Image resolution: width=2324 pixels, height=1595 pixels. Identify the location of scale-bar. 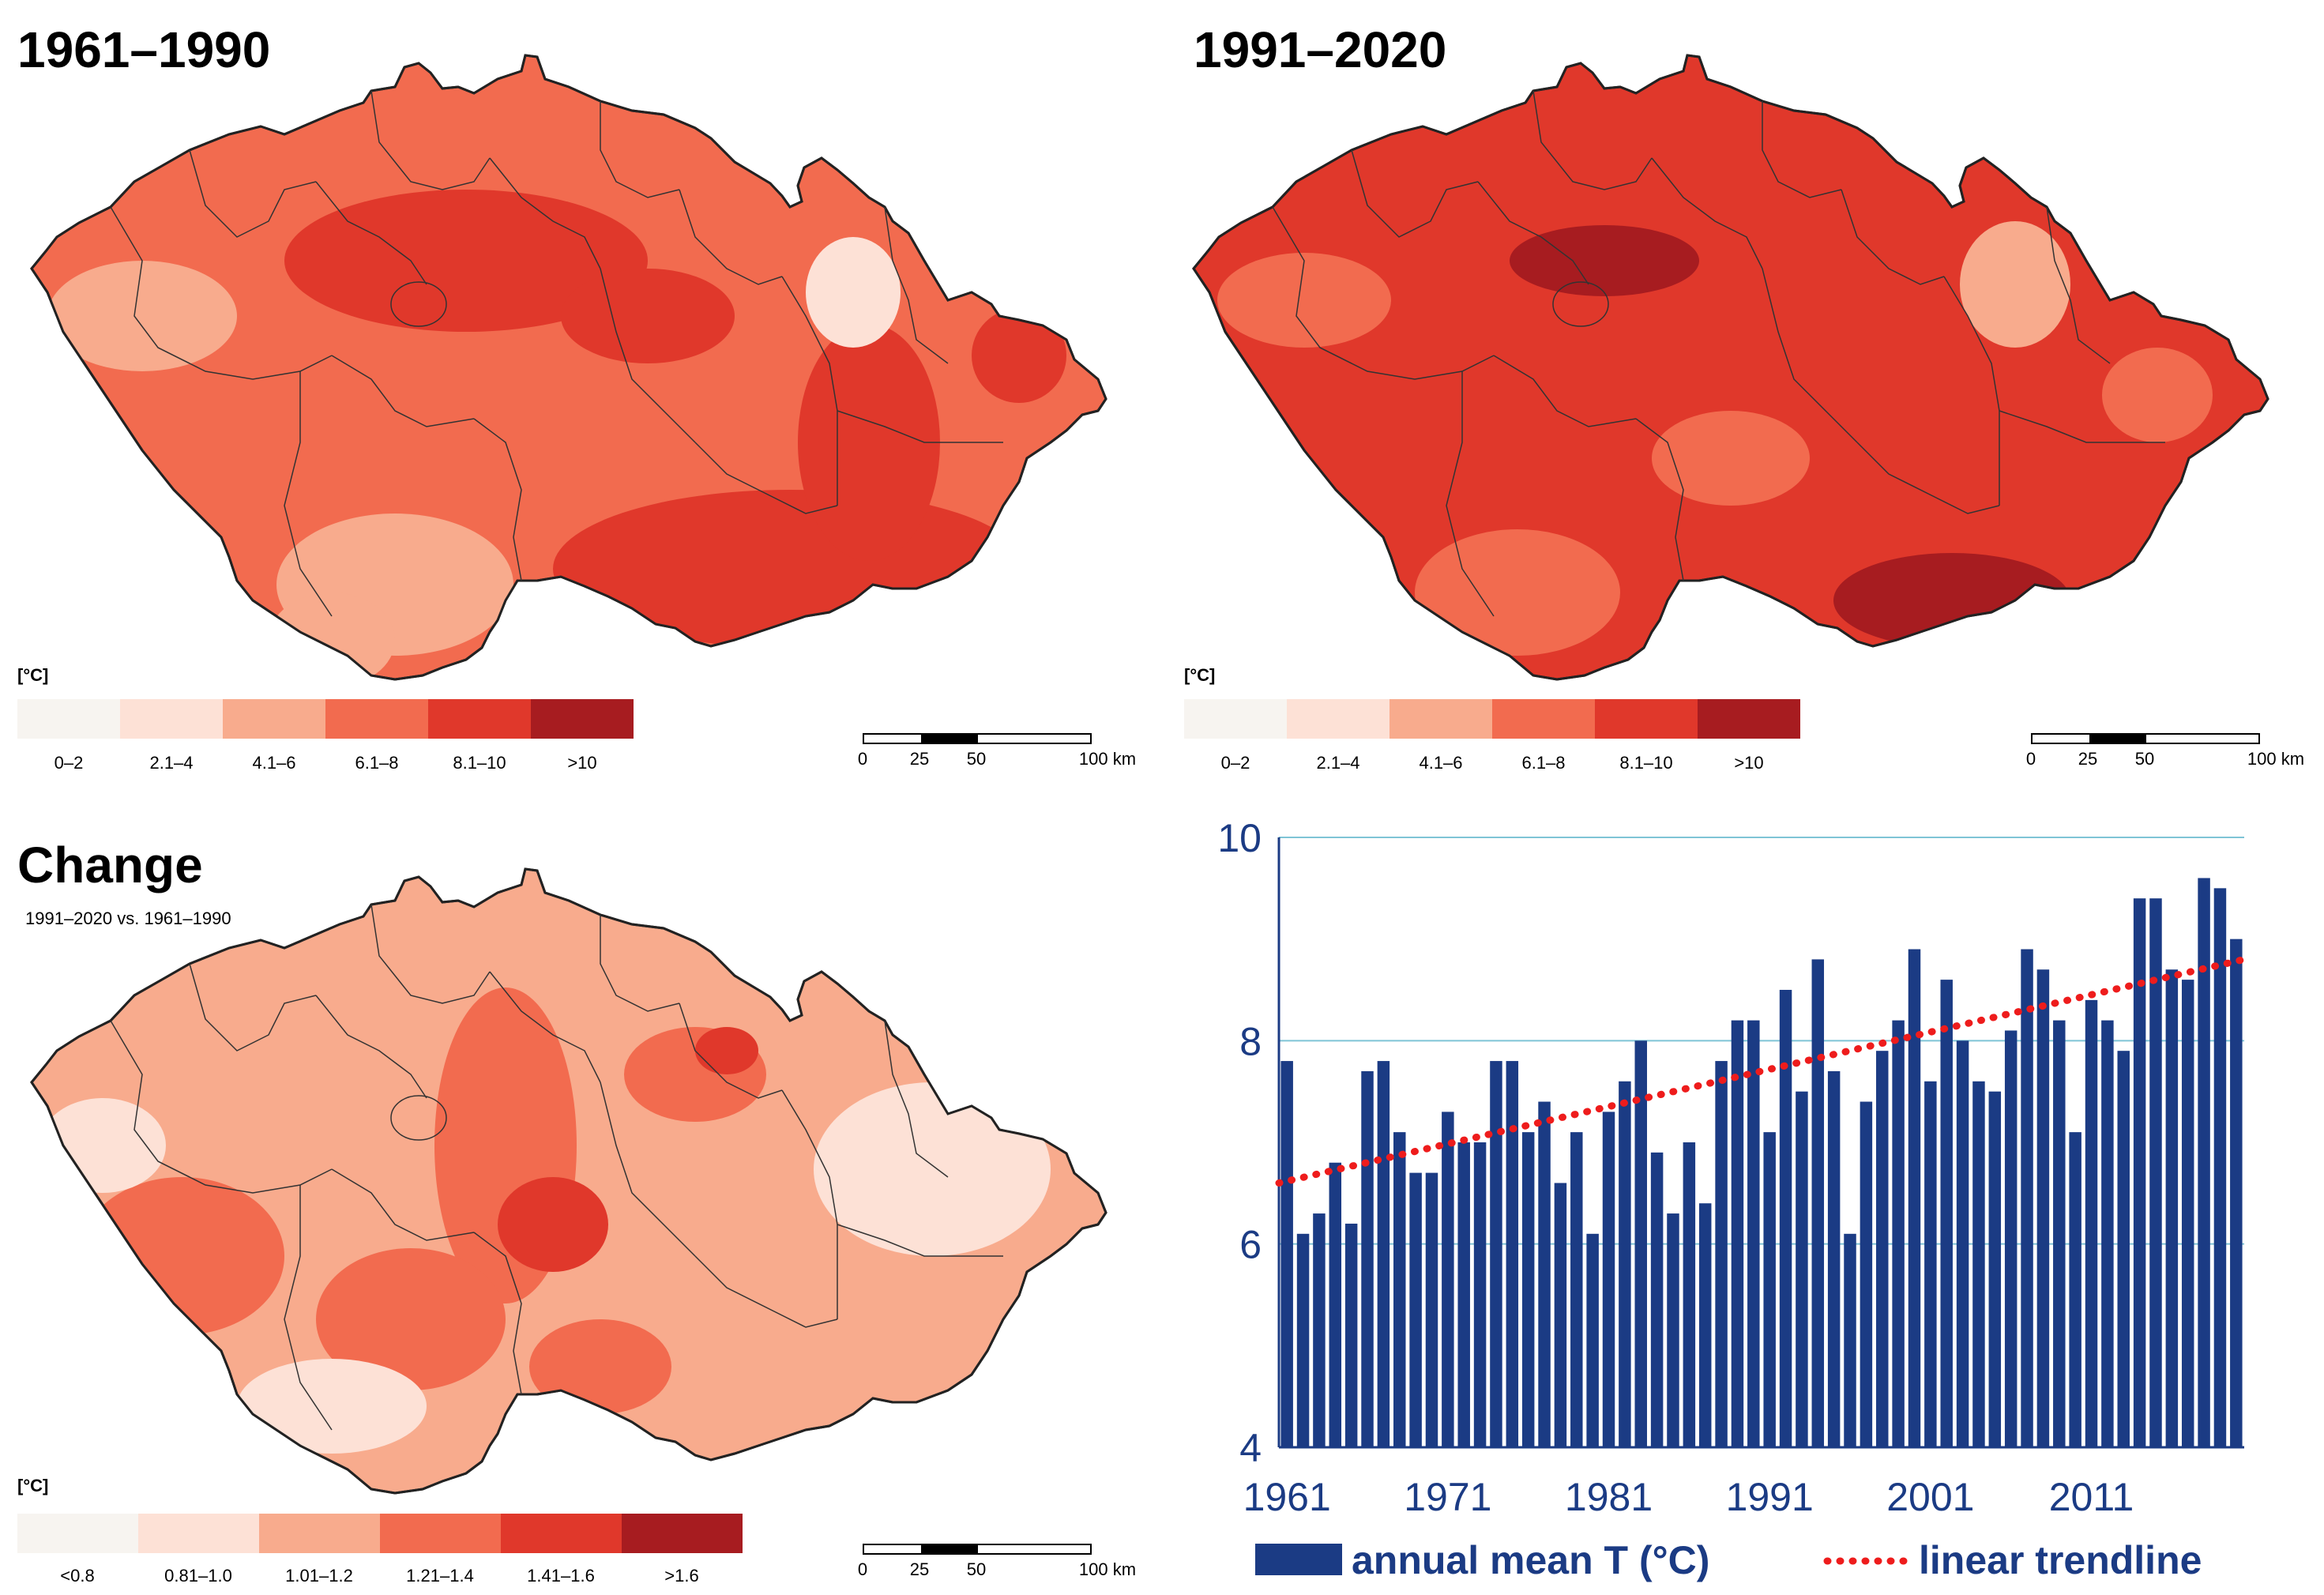
(977, 1549).